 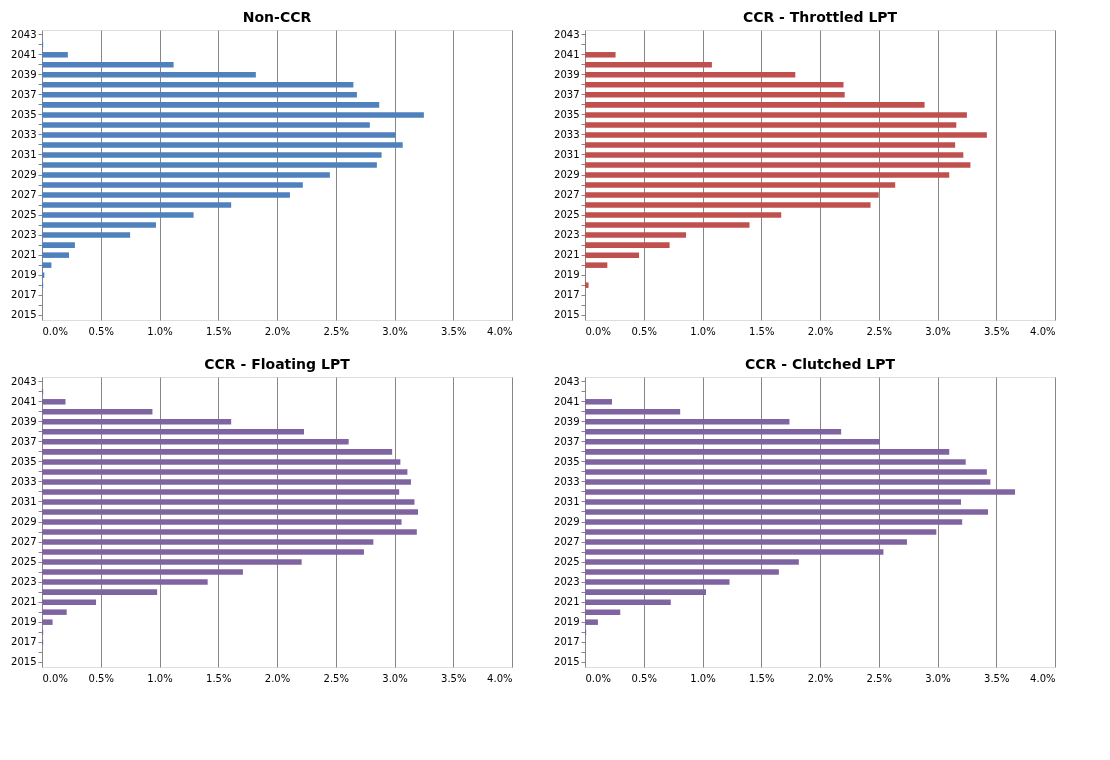 I want to click on chart-title: CCR - Floating LPT, so click(x=277, y=364).